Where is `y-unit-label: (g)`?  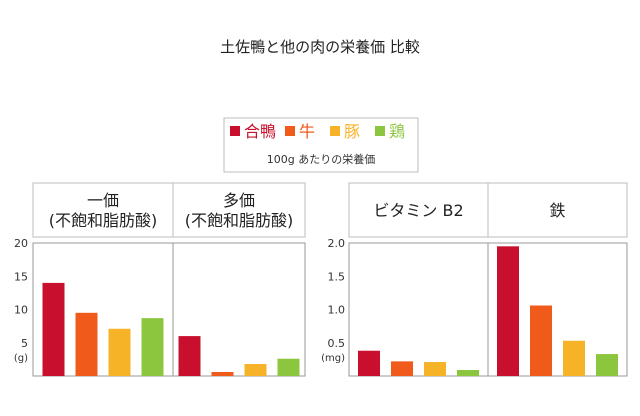
y-unit-label: (g) is located at coordinates (21, 358).